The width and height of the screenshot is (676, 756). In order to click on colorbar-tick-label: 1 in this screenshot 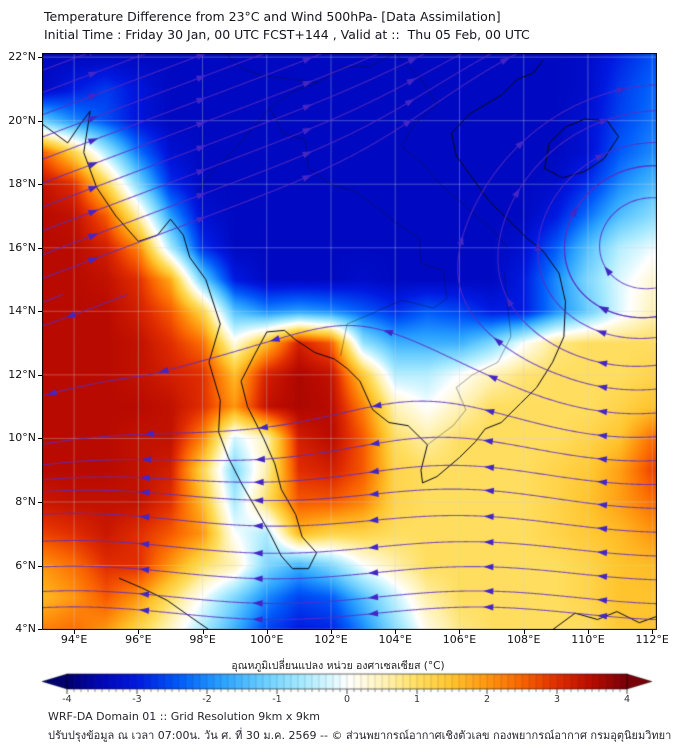, I will do `click(417, 699)`.